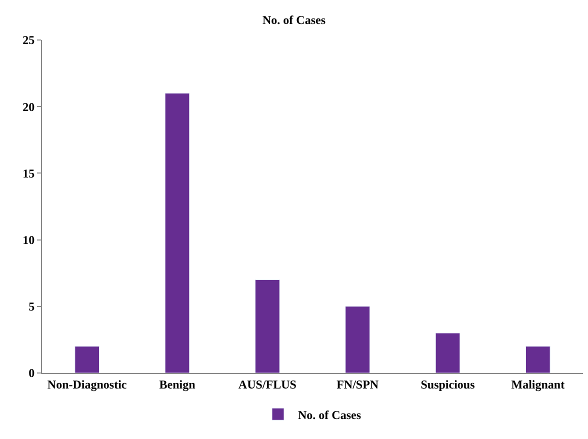 The image size is (588, 439). I want to click on x-tick-label: Non-Diagnostic, so click(87, 384).